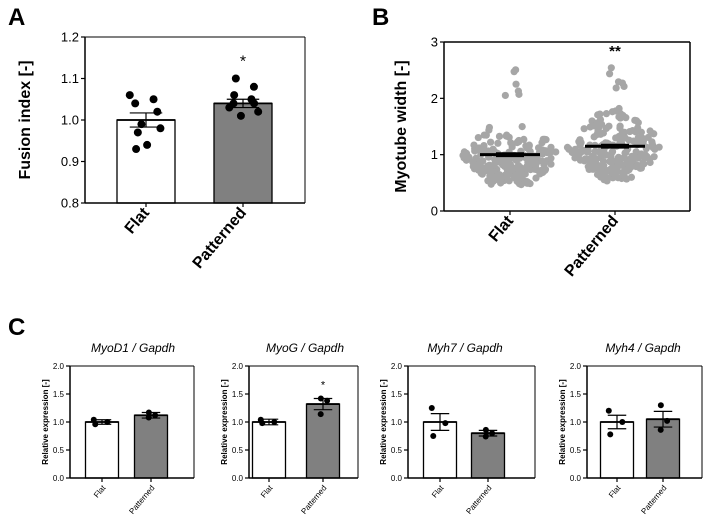 This screenshot has width=707, height=528. What do you see at coordinates (238, 450) in the screenshot?
I see `c2-ytick-label: 0.5` at bounding box center [238, 450].